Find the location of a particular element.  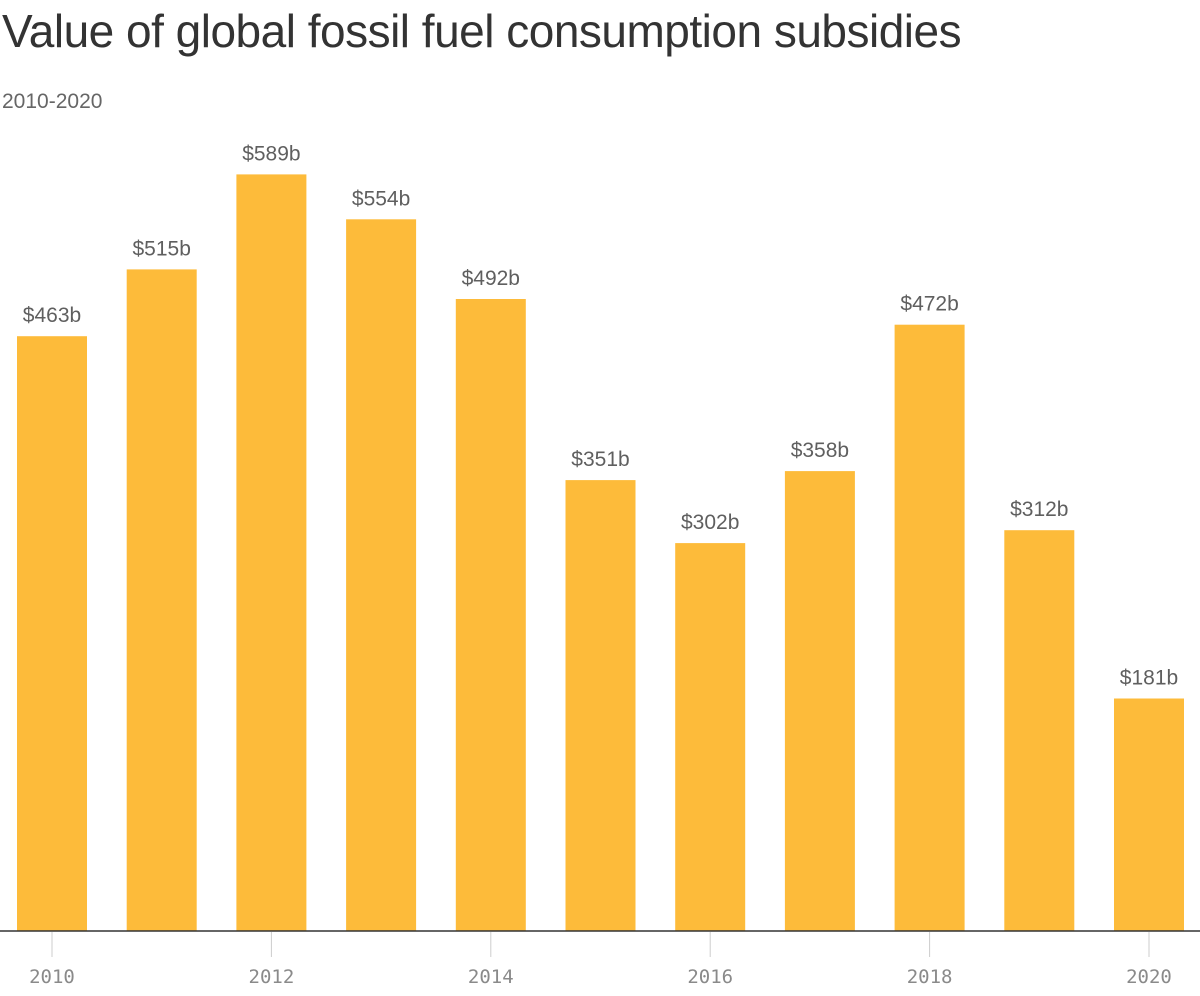

x-tick-label-2018: 2018 is located at coordinates (930, 977).